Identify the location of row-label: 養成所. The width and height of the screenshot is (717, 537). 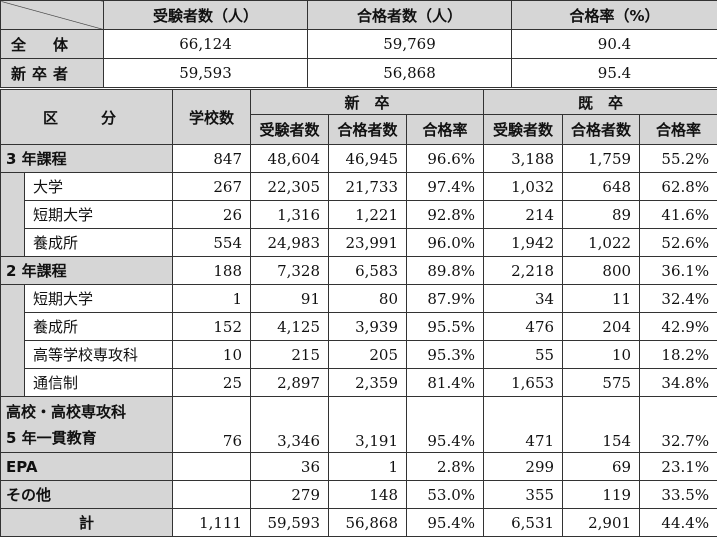
(99, 327).